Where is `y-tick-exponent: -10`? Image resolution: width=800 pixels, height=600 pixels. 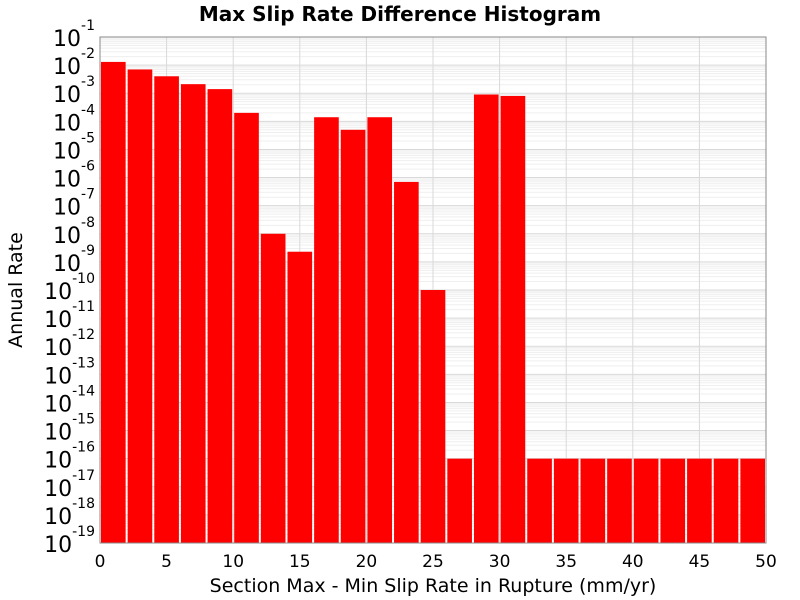
y-tick-exponent: -10 is located at coordinates (83, 279).